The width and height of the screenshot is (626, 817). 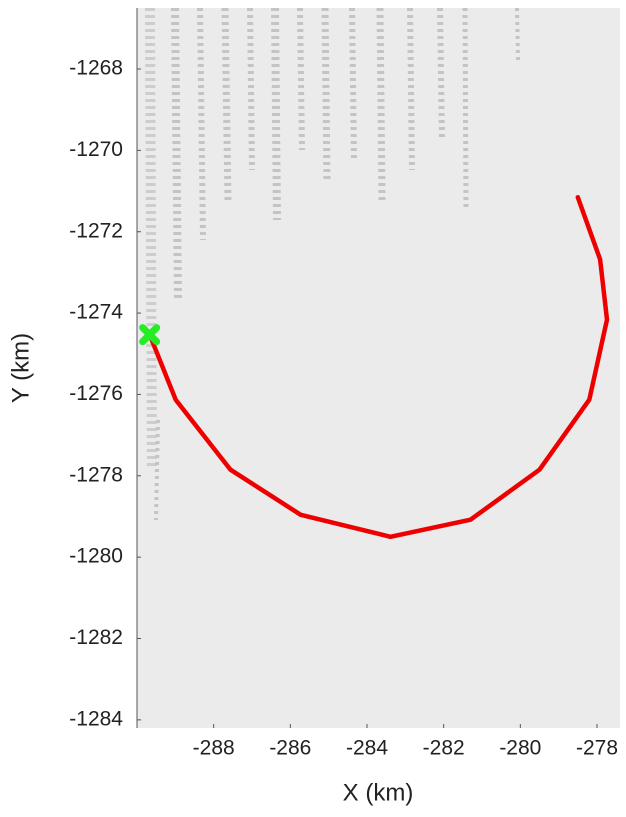 What do you see at coordinates (444, 748) in the screenshot?
I see `x-tick-label: -282` at bounding box center [444, 748].